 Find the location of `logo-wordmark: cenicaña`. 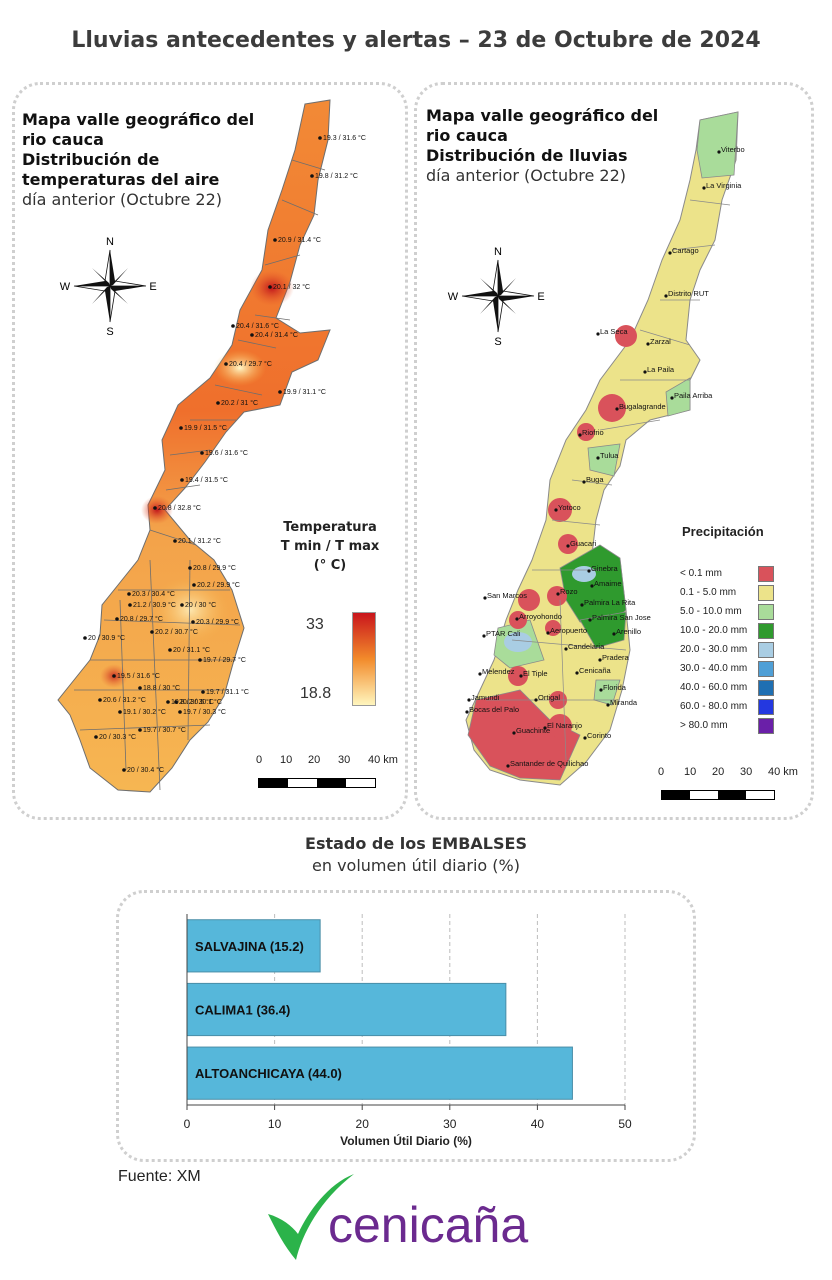

logo-wordmark: cenicaña is located at coordinates (428, 1225).